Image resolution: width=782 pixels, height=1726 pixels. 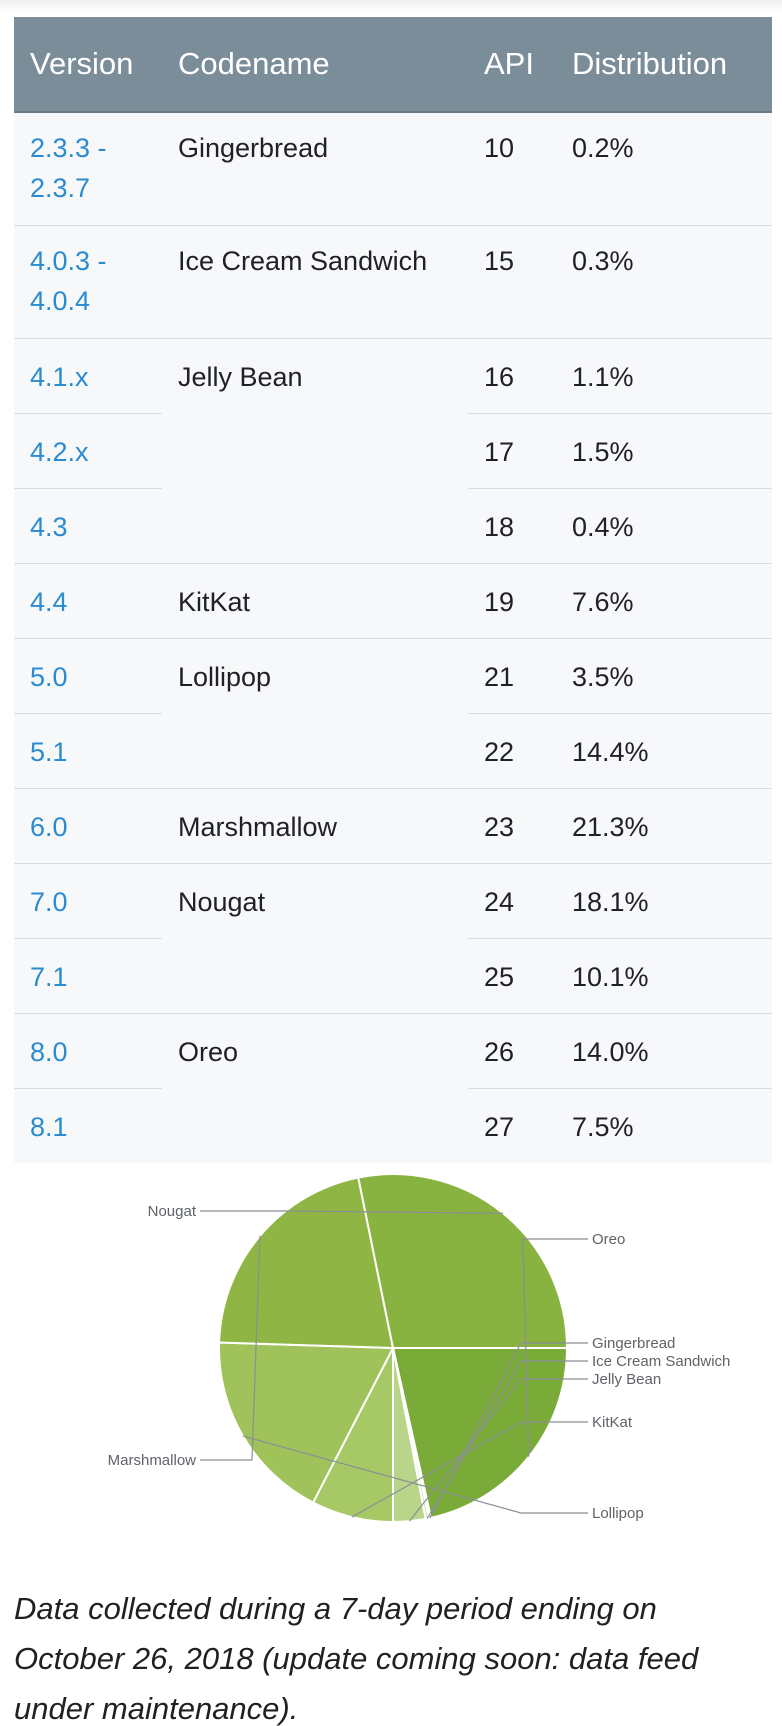 What do you see at coordinates (315, 169) in the screenshot?
I see `codename-cell: Gingerbread` at bounding box center [315, 169].